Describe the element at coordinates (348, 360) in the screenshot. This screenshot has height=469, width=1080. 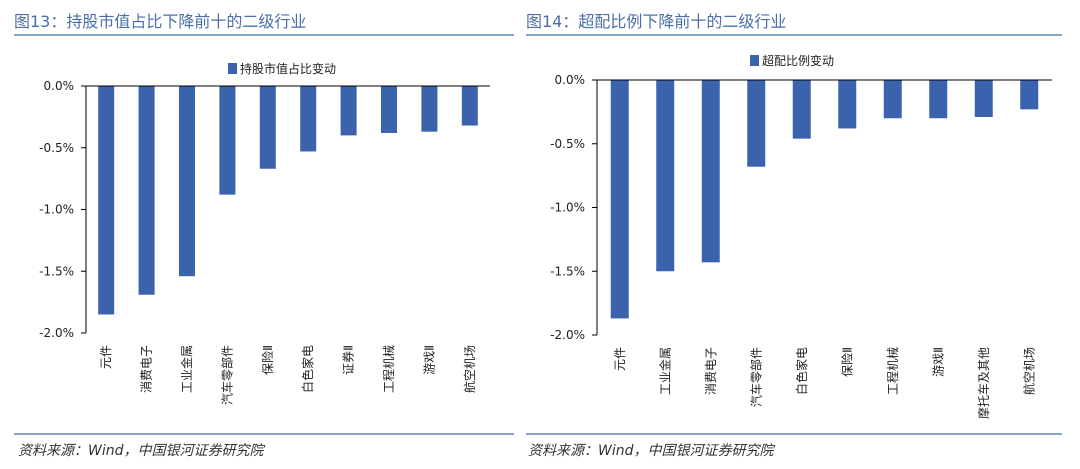
I see `x-tick-label: 证券Ⅱ` at that location.